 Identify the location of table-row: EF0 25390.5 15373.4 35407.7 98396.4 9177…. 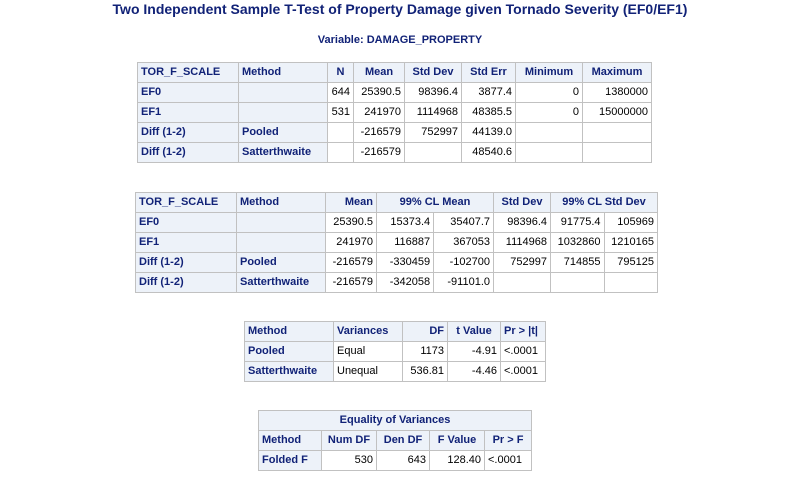
(396, 222).